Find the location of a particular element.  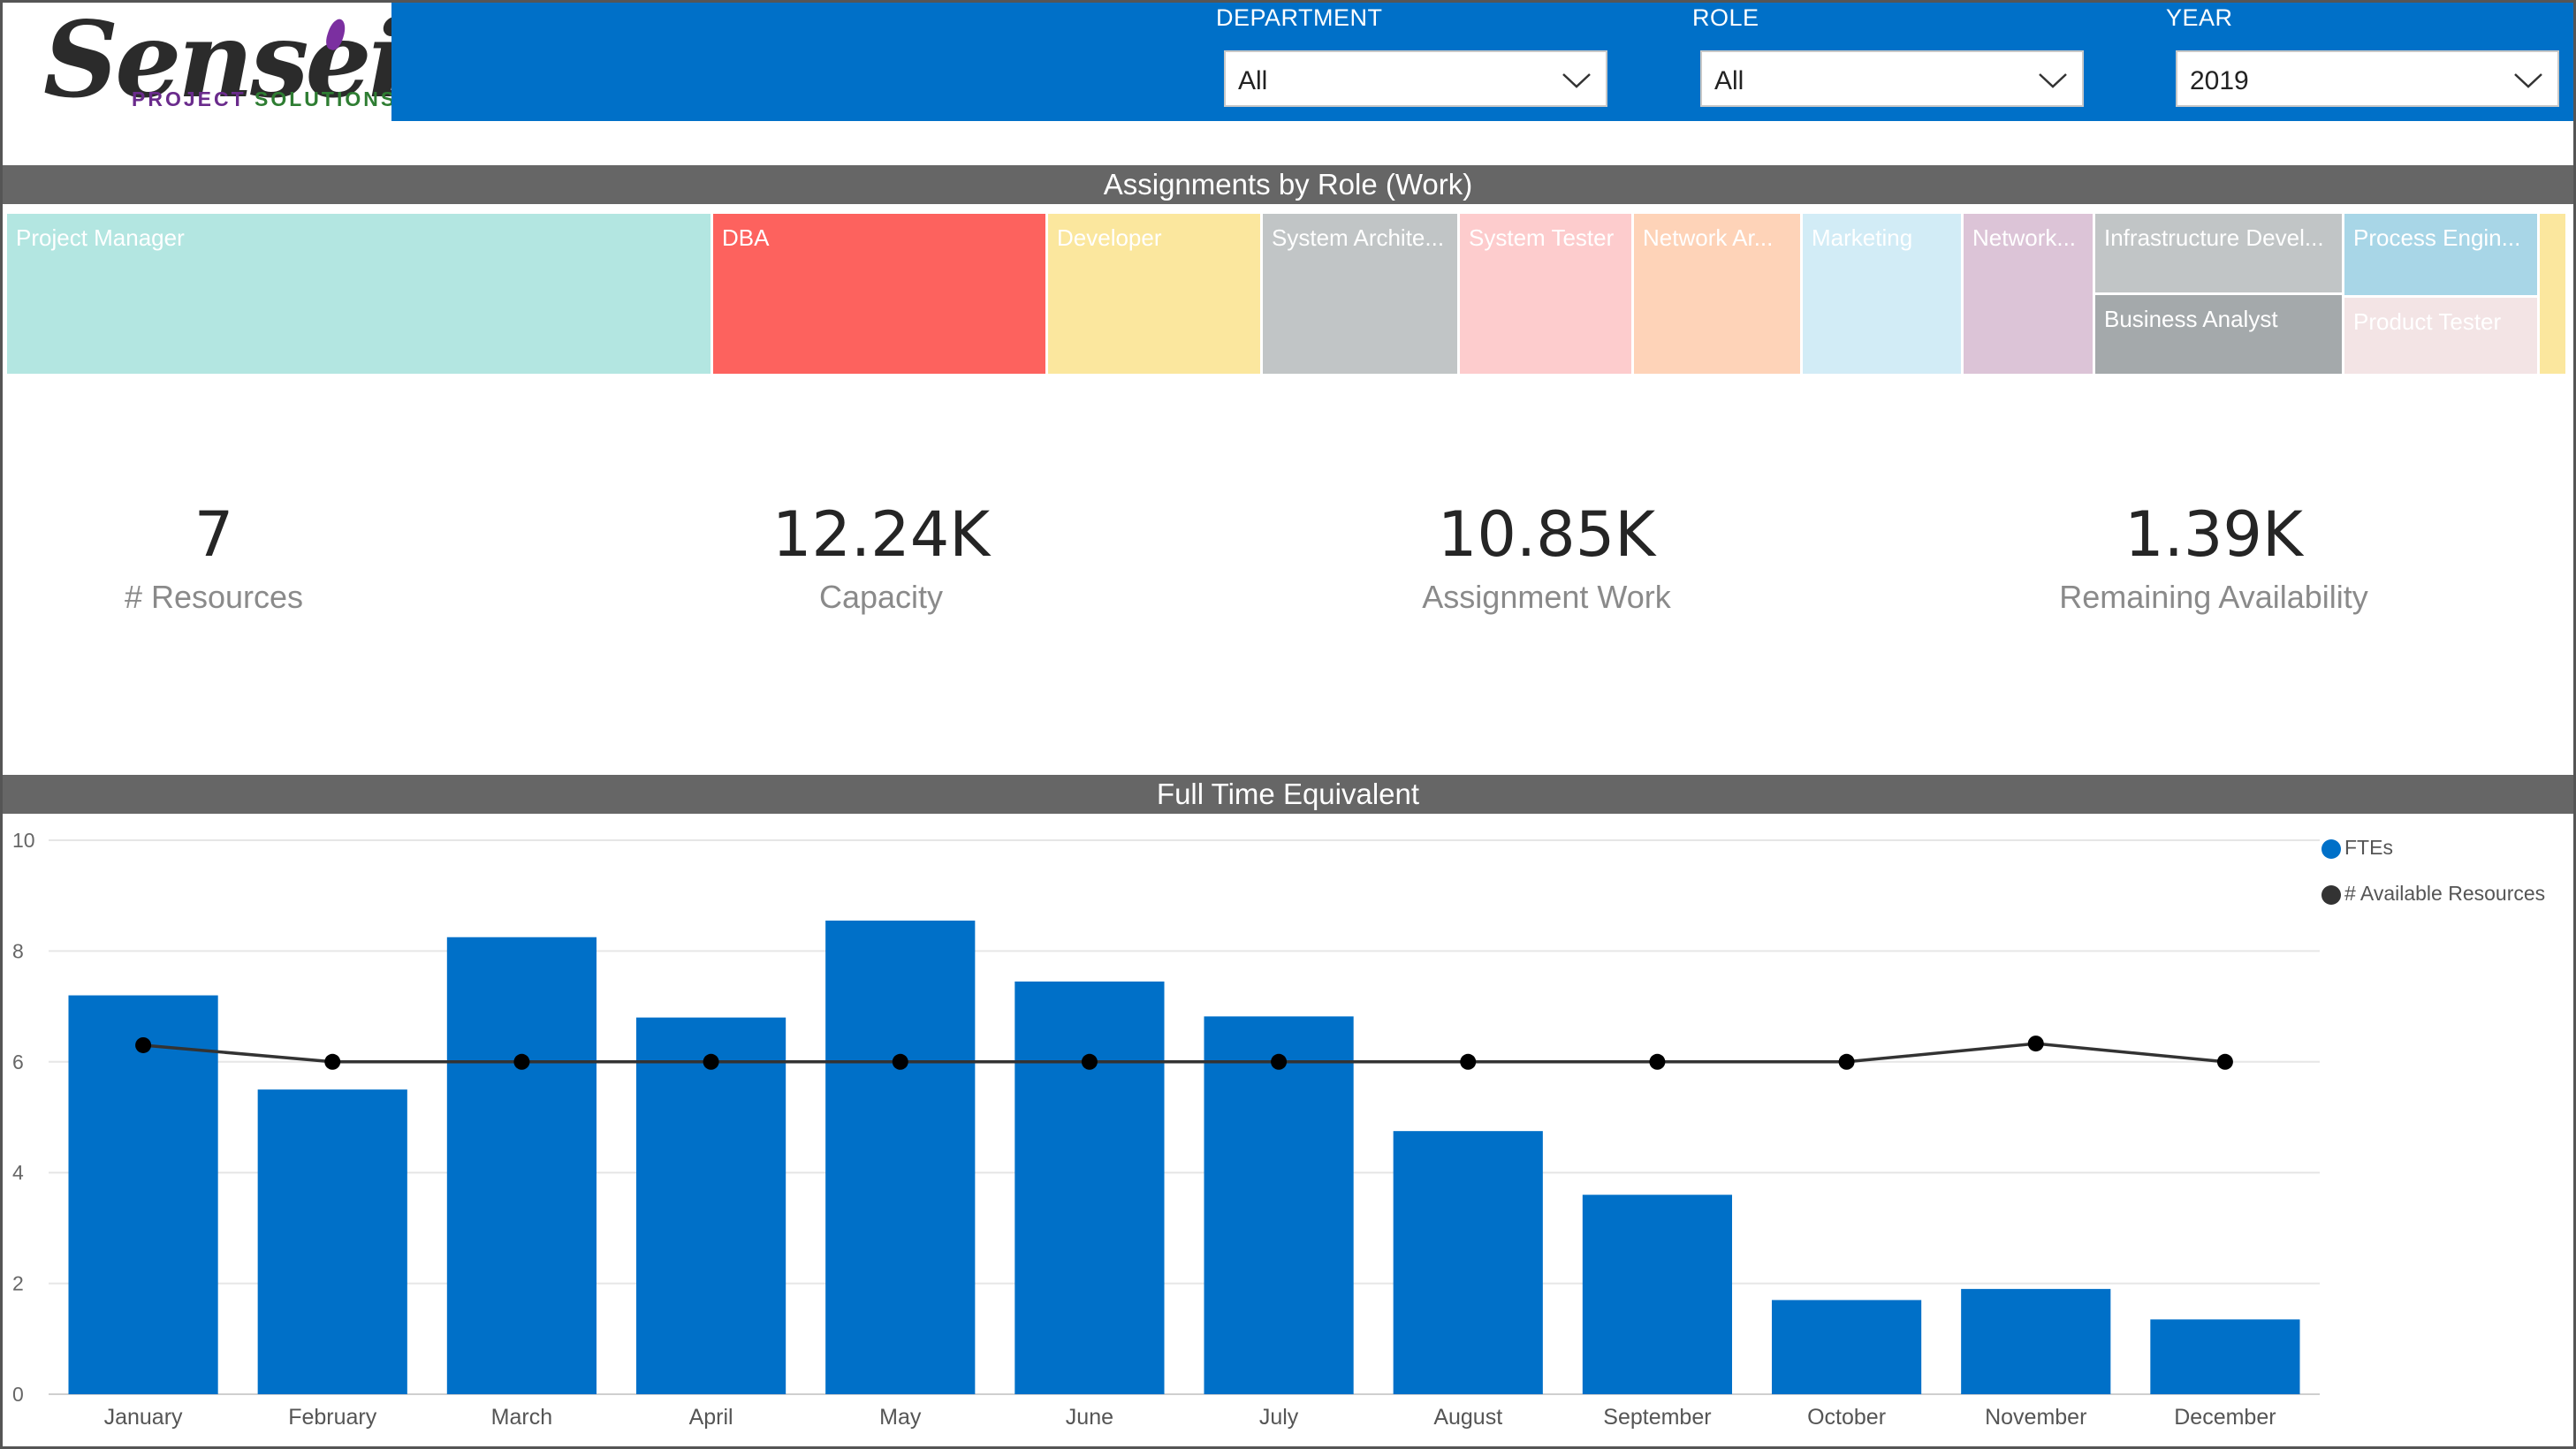

kpi-remaining-availability-label: Remaining Availability is located at coordinates (2213, 597).